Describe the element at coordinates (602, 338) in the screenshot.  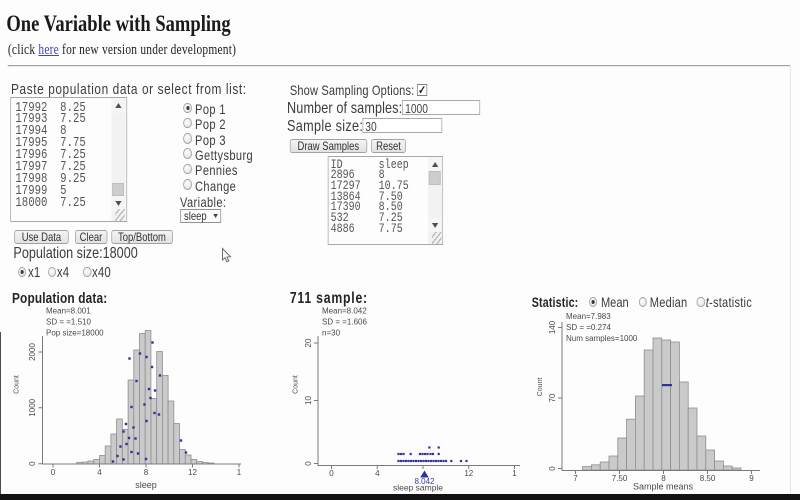
I see `svg-text: Num samples=1000` at that location.